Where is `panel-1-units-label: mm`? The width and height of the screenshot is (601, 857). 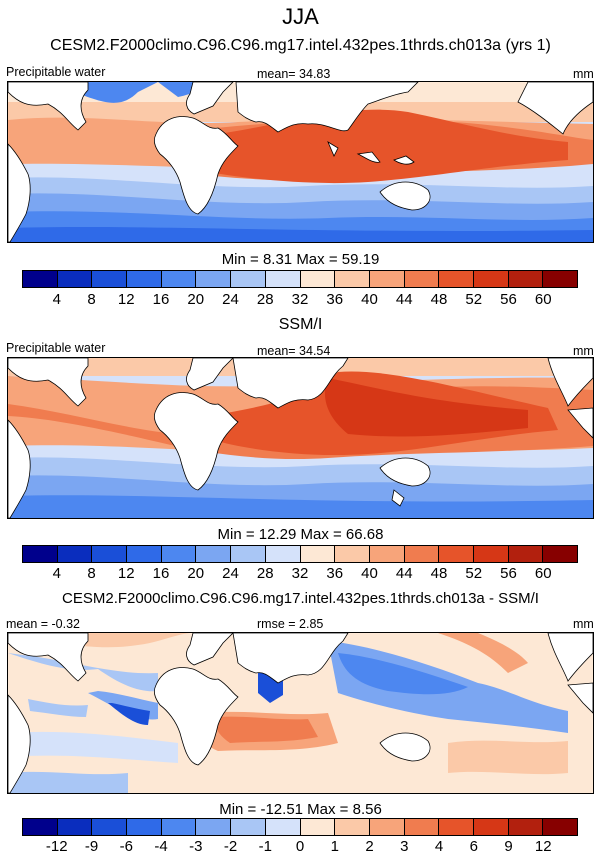 panel-1-units-label: mm is located at coordinates (583, 74).